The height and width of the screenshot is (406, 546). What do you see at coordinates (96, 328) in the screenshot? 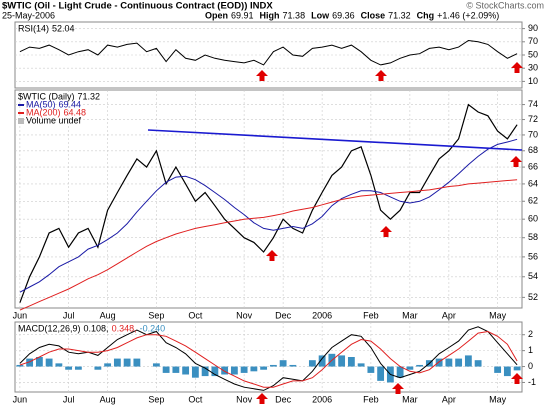
I see `macd-readout: 0.108,` at bounding box center [96, 328].